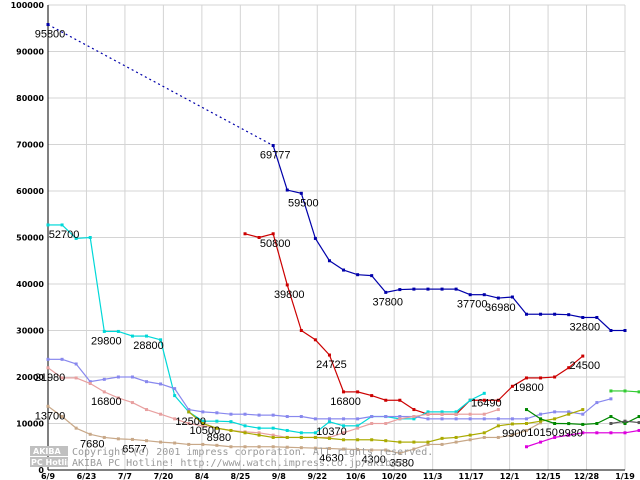 Image resolution: width=640 pixels, height=480 pixels. Describe the element at coordinates (30, 238) in the screenshot. I see `y-tick-label: 50000` at that location.